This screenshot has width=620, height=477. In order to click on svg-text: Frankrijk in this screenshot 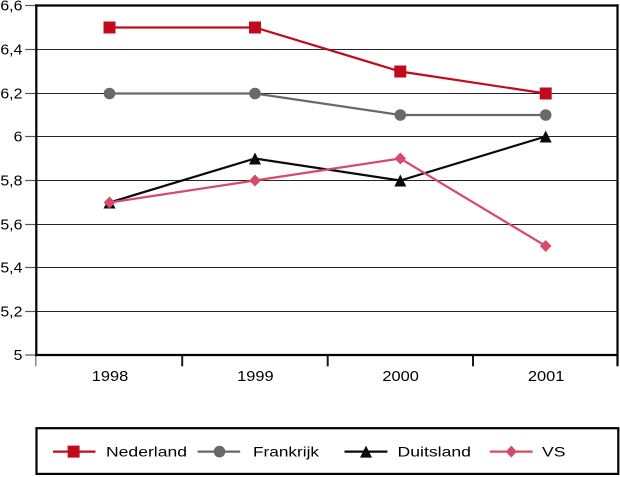, I will do `click(286, 452)`.